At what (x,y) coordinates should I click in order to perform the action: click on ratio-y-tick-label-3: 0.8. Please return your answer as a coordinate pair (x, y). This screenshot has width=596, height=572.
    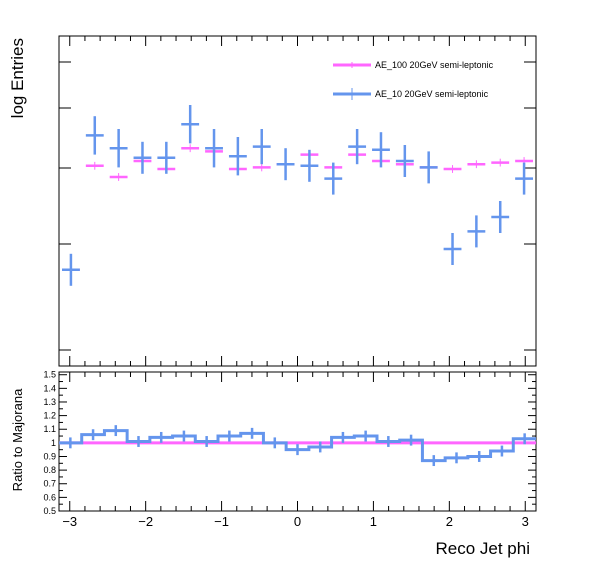
    Looking at the image, I should click on (49, 470).